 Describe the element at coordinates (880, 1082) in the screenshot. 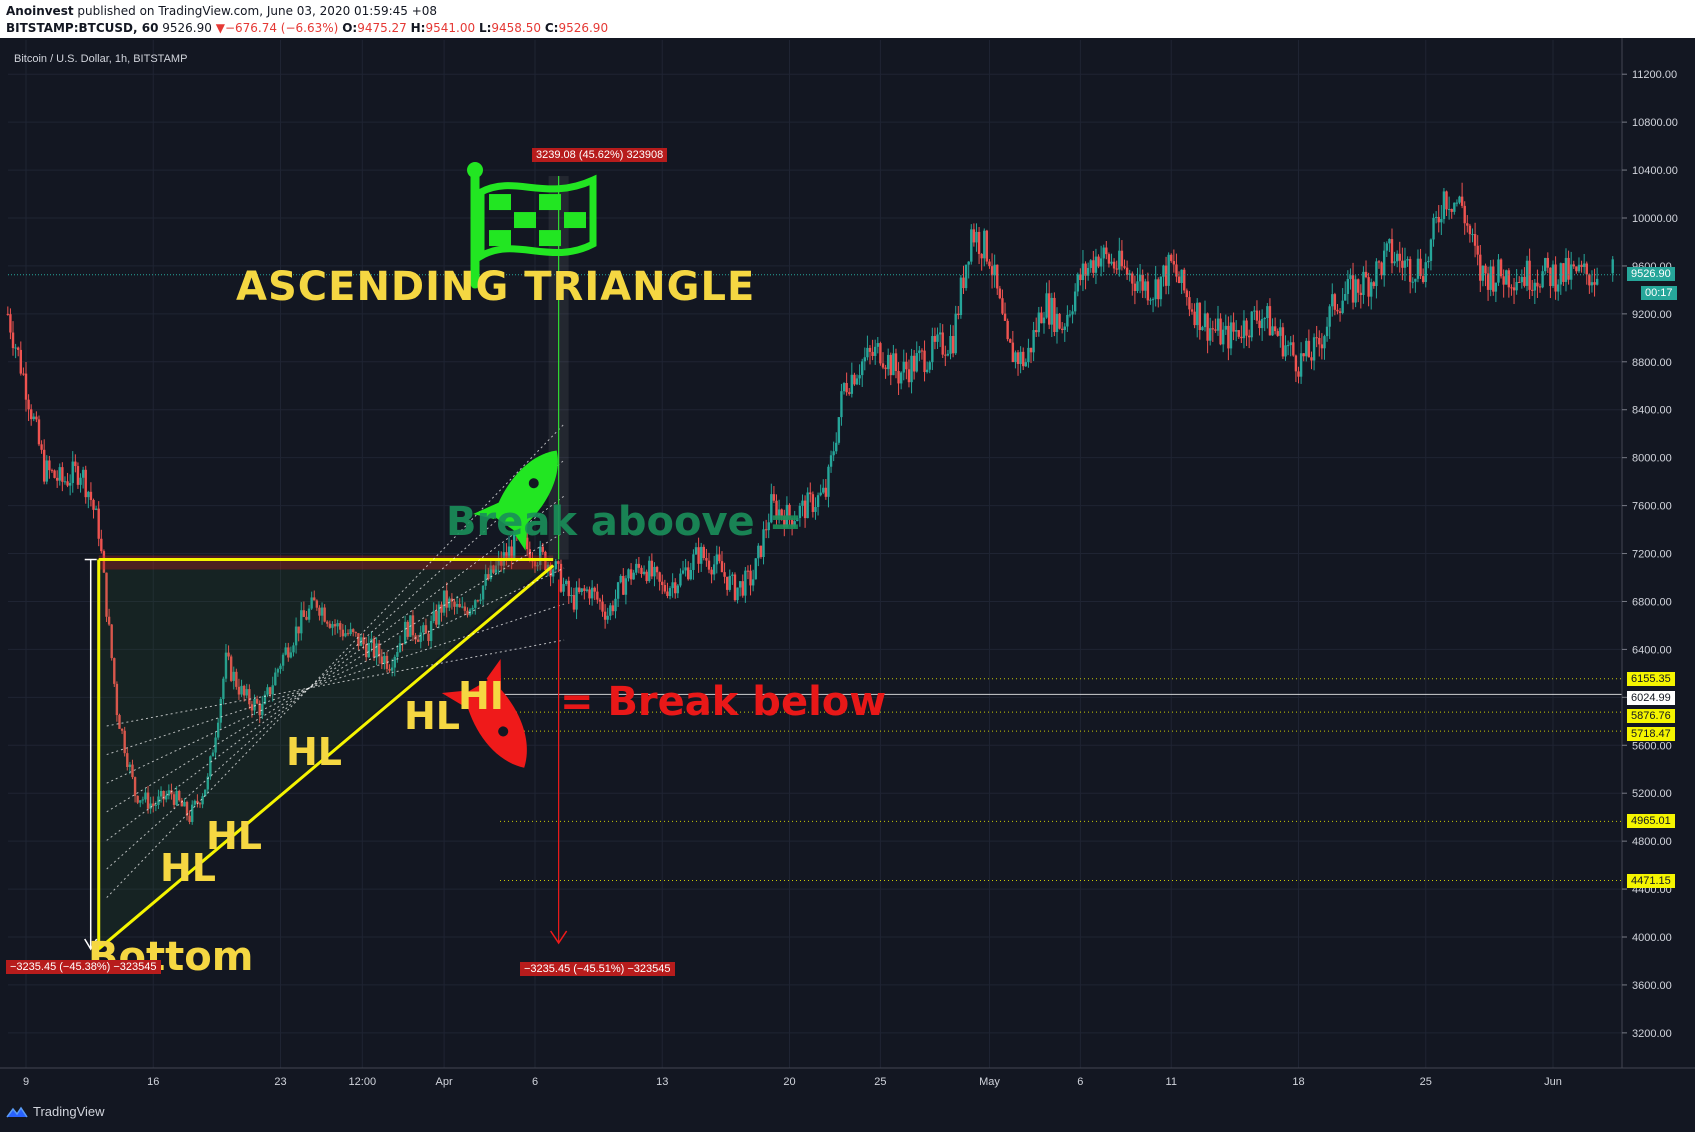

I see `x-tick-label: 25` at that location.